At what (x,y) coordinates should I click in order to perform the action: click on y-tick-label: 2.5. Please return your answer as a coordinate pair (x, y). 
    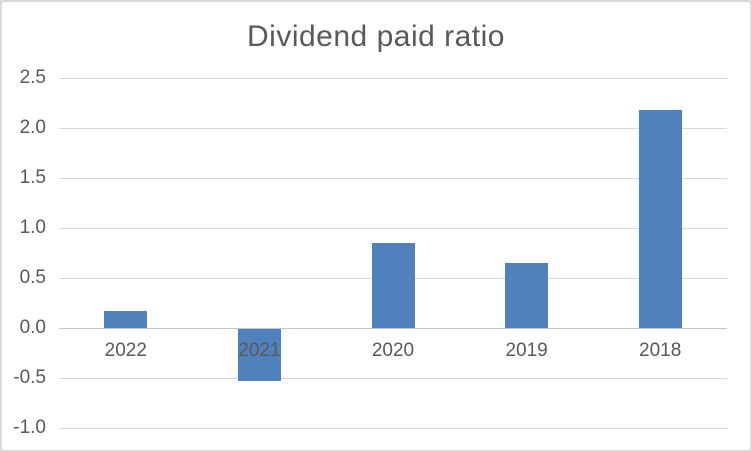
    Looking at the image, I should click on (32, 77).